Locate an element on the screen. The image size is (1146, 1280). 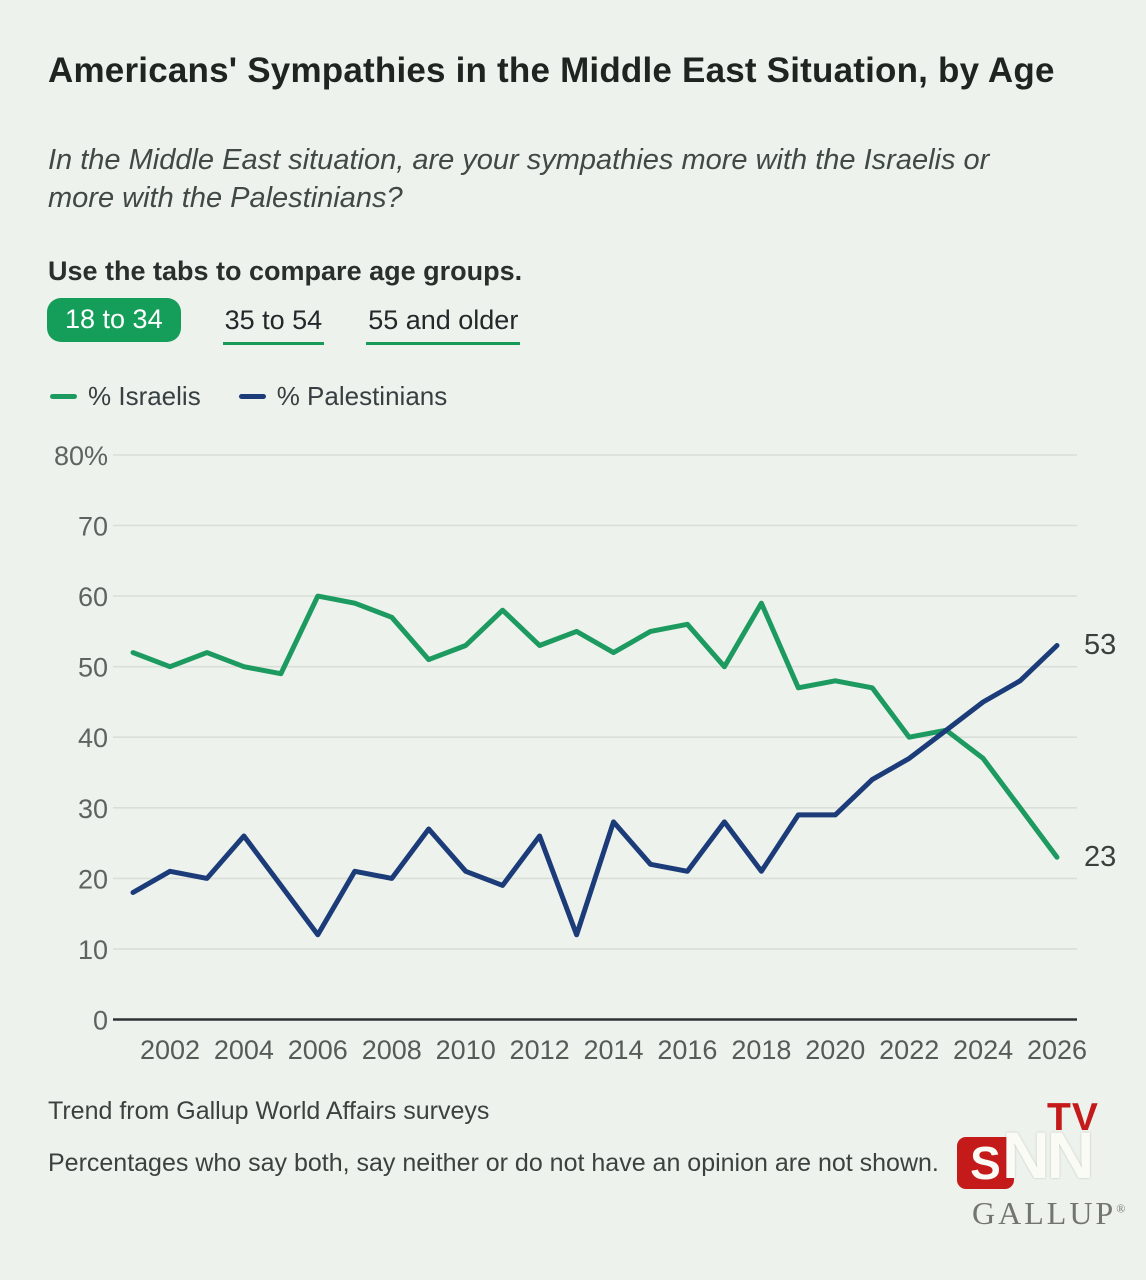
snn-s-letter: S is located at coordinates (985, 1163).